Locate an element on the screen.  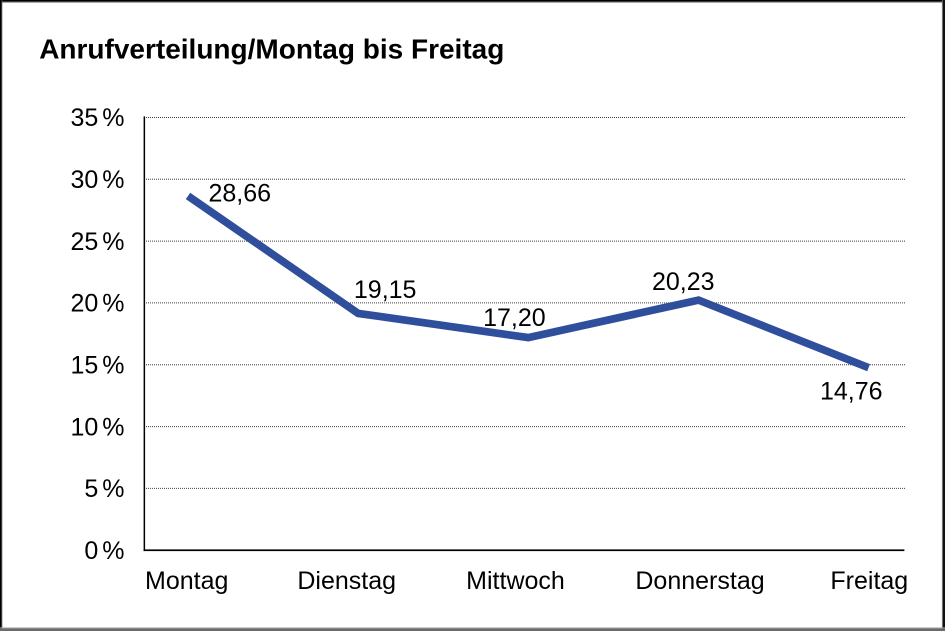
svg-text: 14,76 is located at coordinates (851, 392).